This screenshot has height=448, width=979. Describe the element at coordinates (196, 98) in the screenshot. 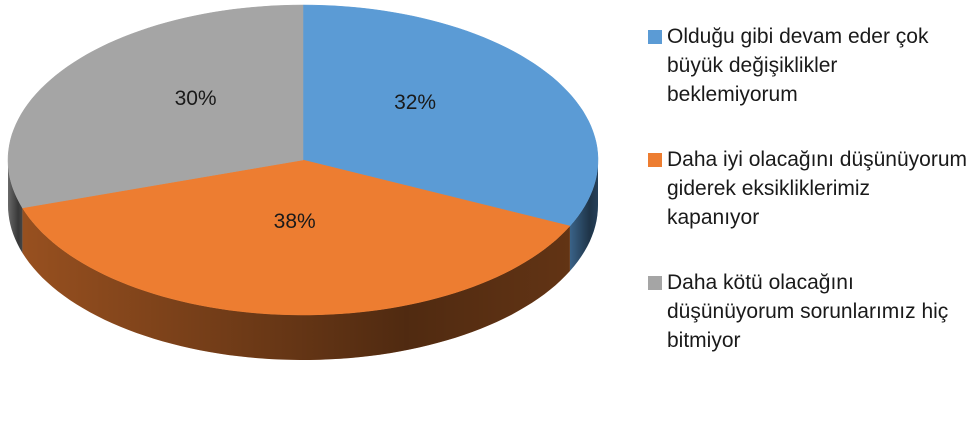

I see `data-label: 30%` at that location.